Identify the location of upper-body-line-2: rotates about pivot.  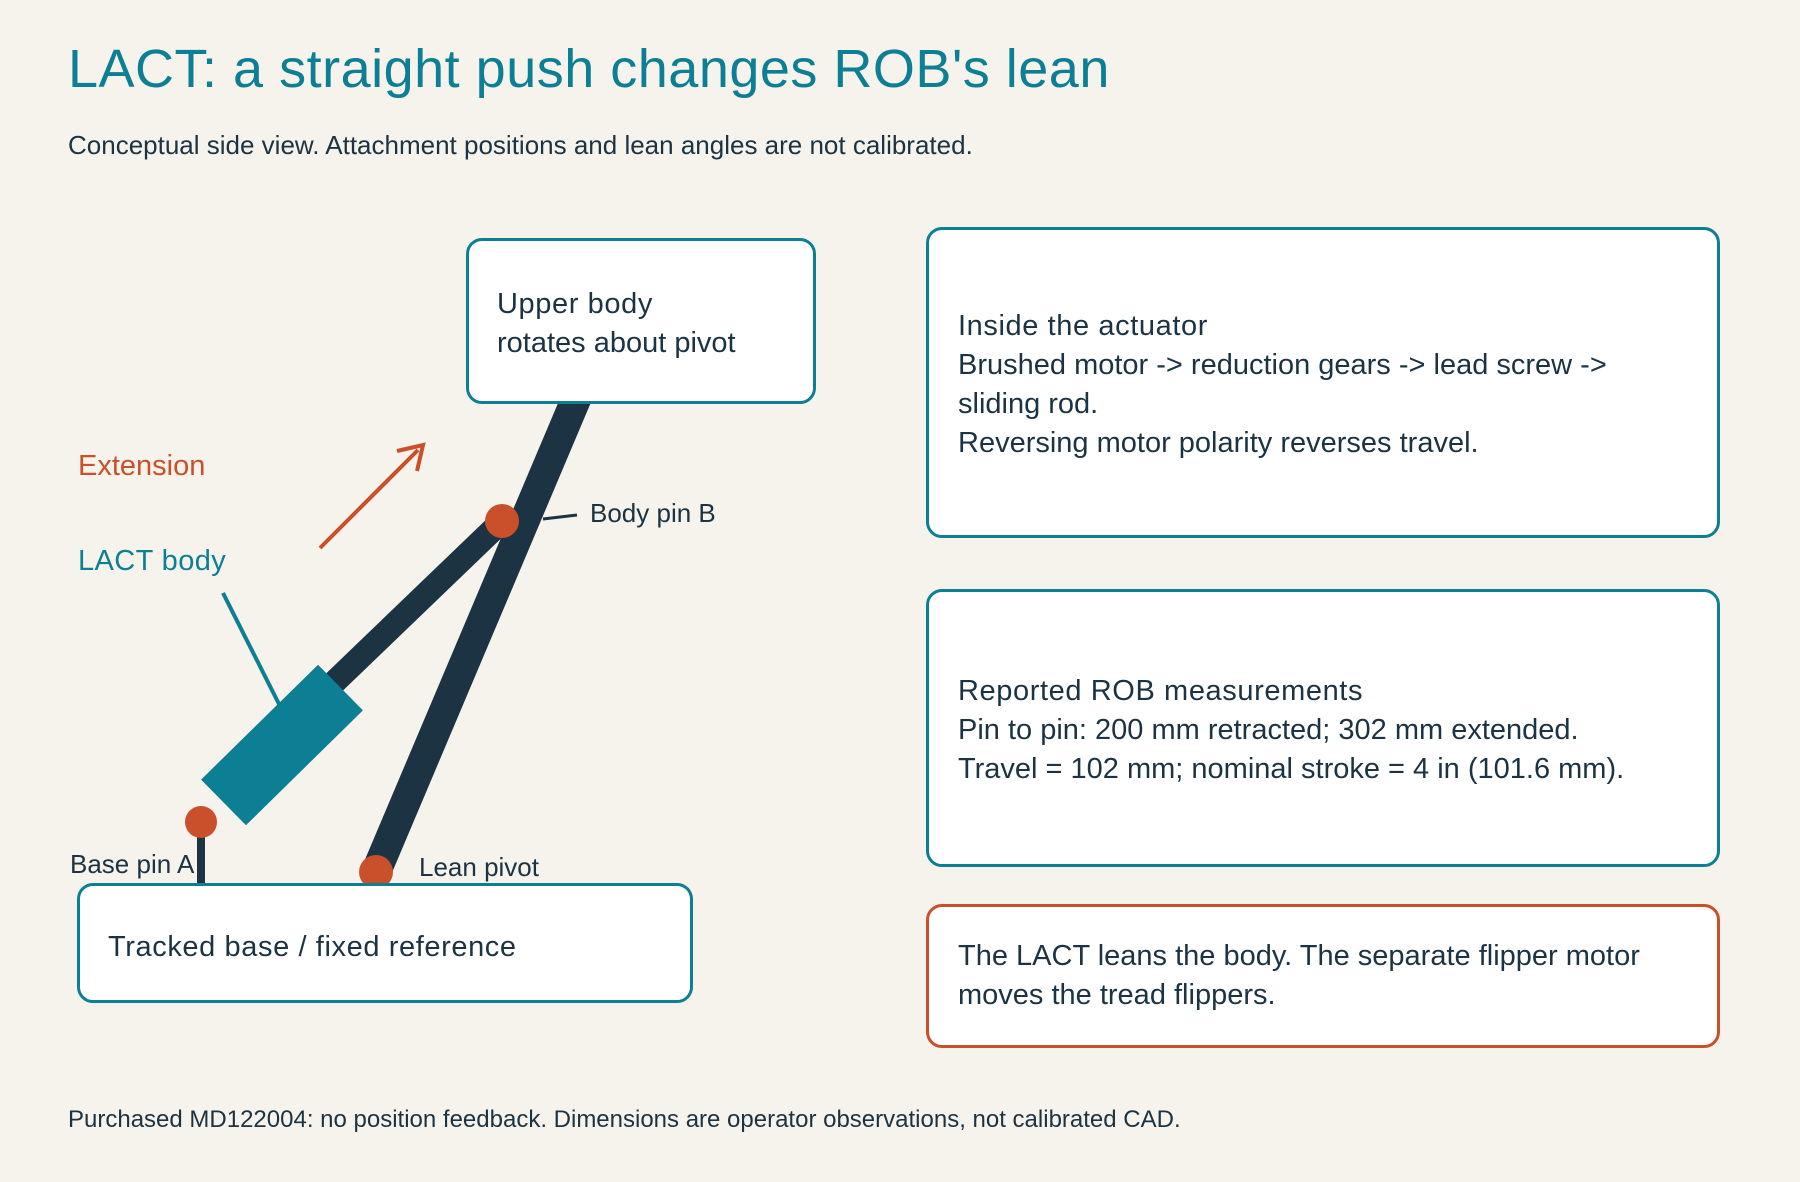
(616, 343).